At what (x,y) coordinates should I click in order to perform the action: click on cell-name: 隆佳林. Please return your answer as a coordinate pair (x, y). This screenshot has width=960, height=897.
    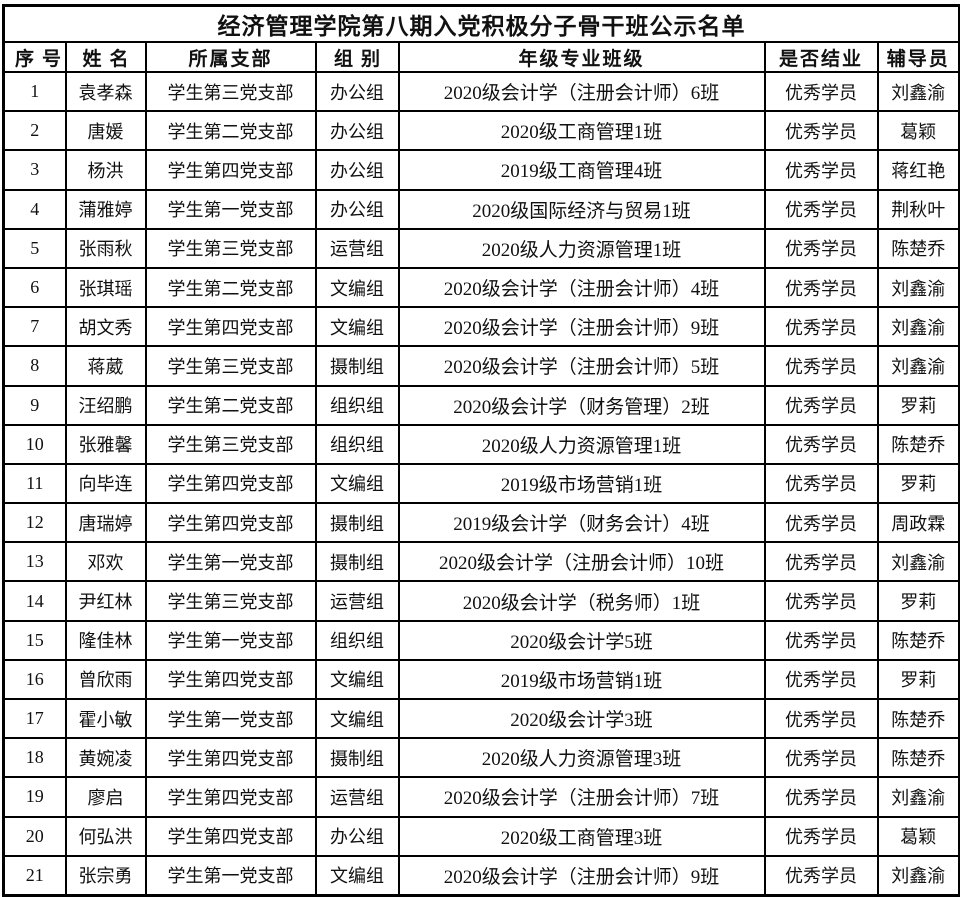
    Looking at the image, I should click on (105, 640).